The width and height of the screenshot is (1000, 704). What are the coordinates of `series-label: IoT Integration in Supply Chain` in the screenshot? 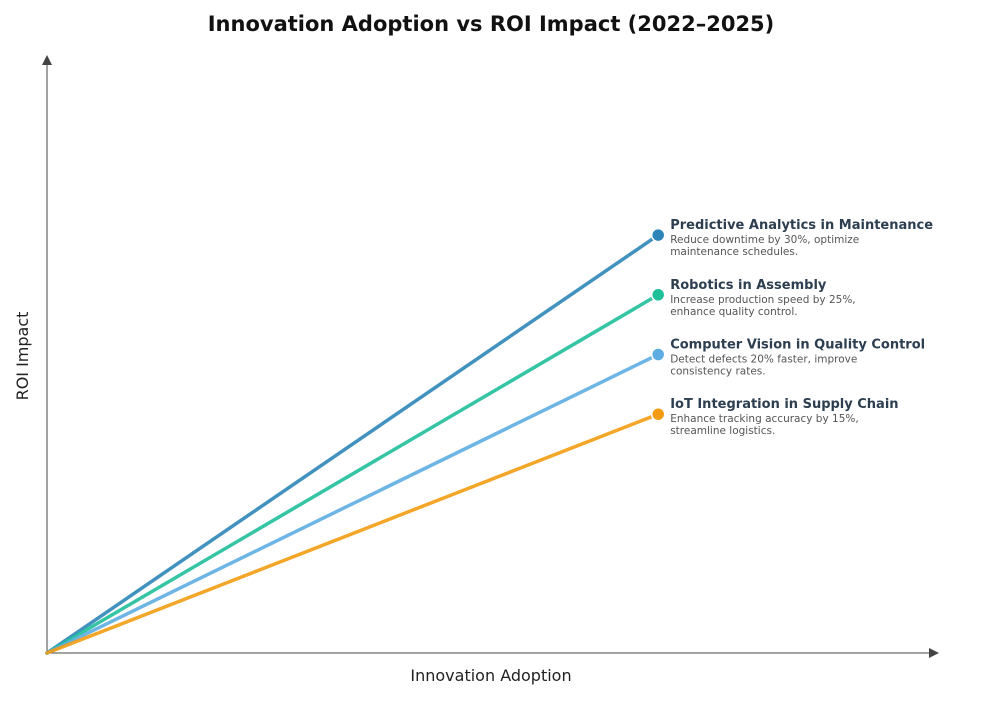 It's located at (784, 404).